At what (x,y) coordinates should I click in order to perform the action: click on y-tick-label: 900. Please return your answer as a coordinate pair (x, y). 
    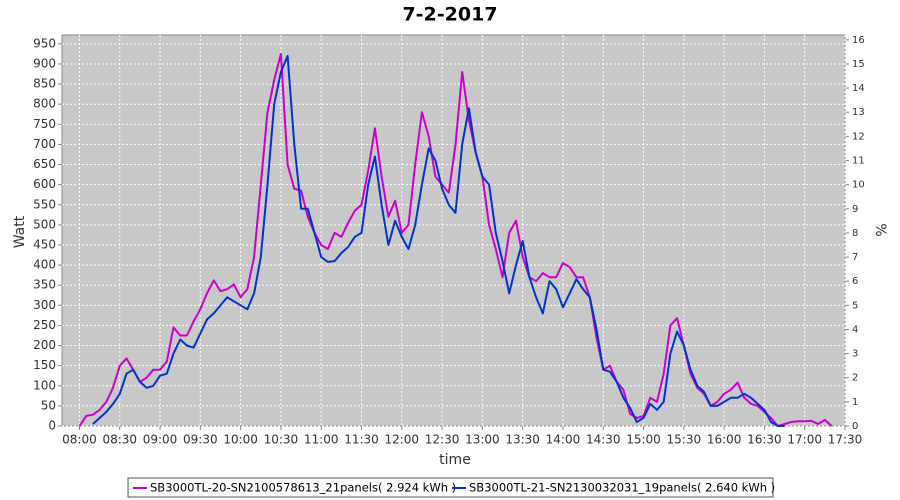
    Looking at the image, I should click on (44, 63).